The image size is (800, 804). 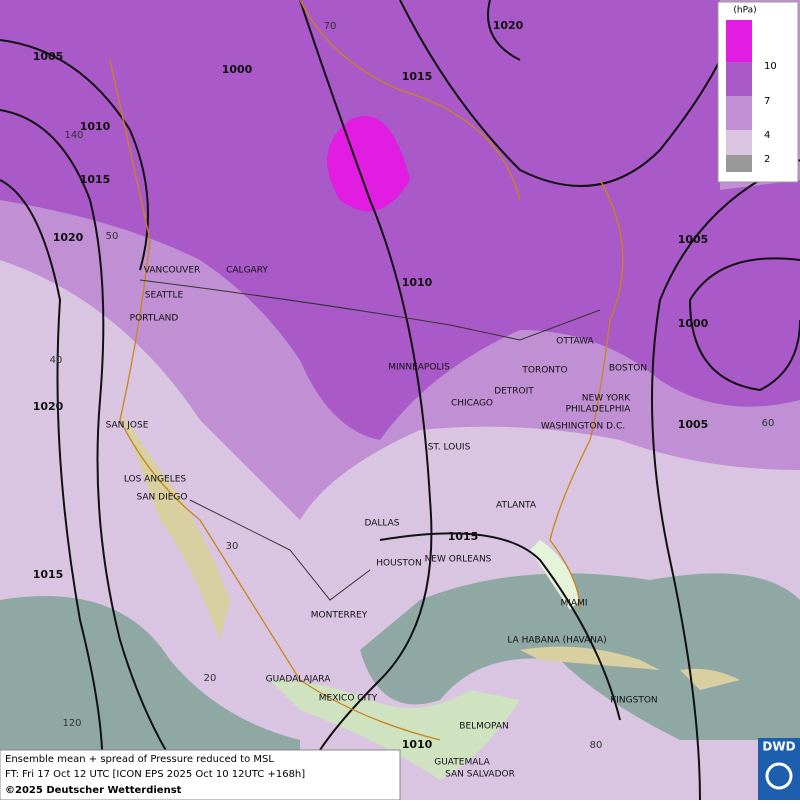 I want to click on grid-label: 40, so click(x=56, y=360).